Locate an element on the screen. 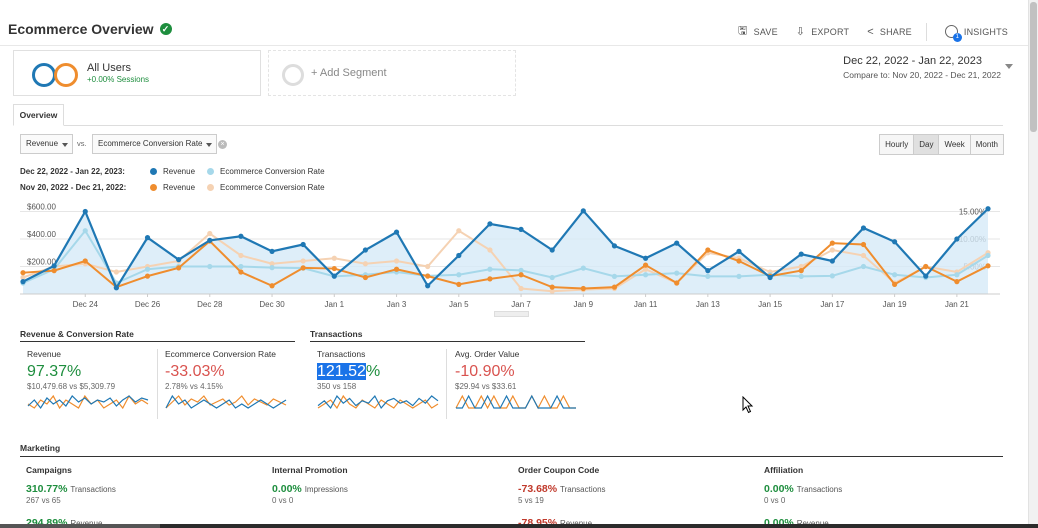 The height and width of the screenshot is (528, 1038). share-button: < SHARE is located at coordinates (889, 31).